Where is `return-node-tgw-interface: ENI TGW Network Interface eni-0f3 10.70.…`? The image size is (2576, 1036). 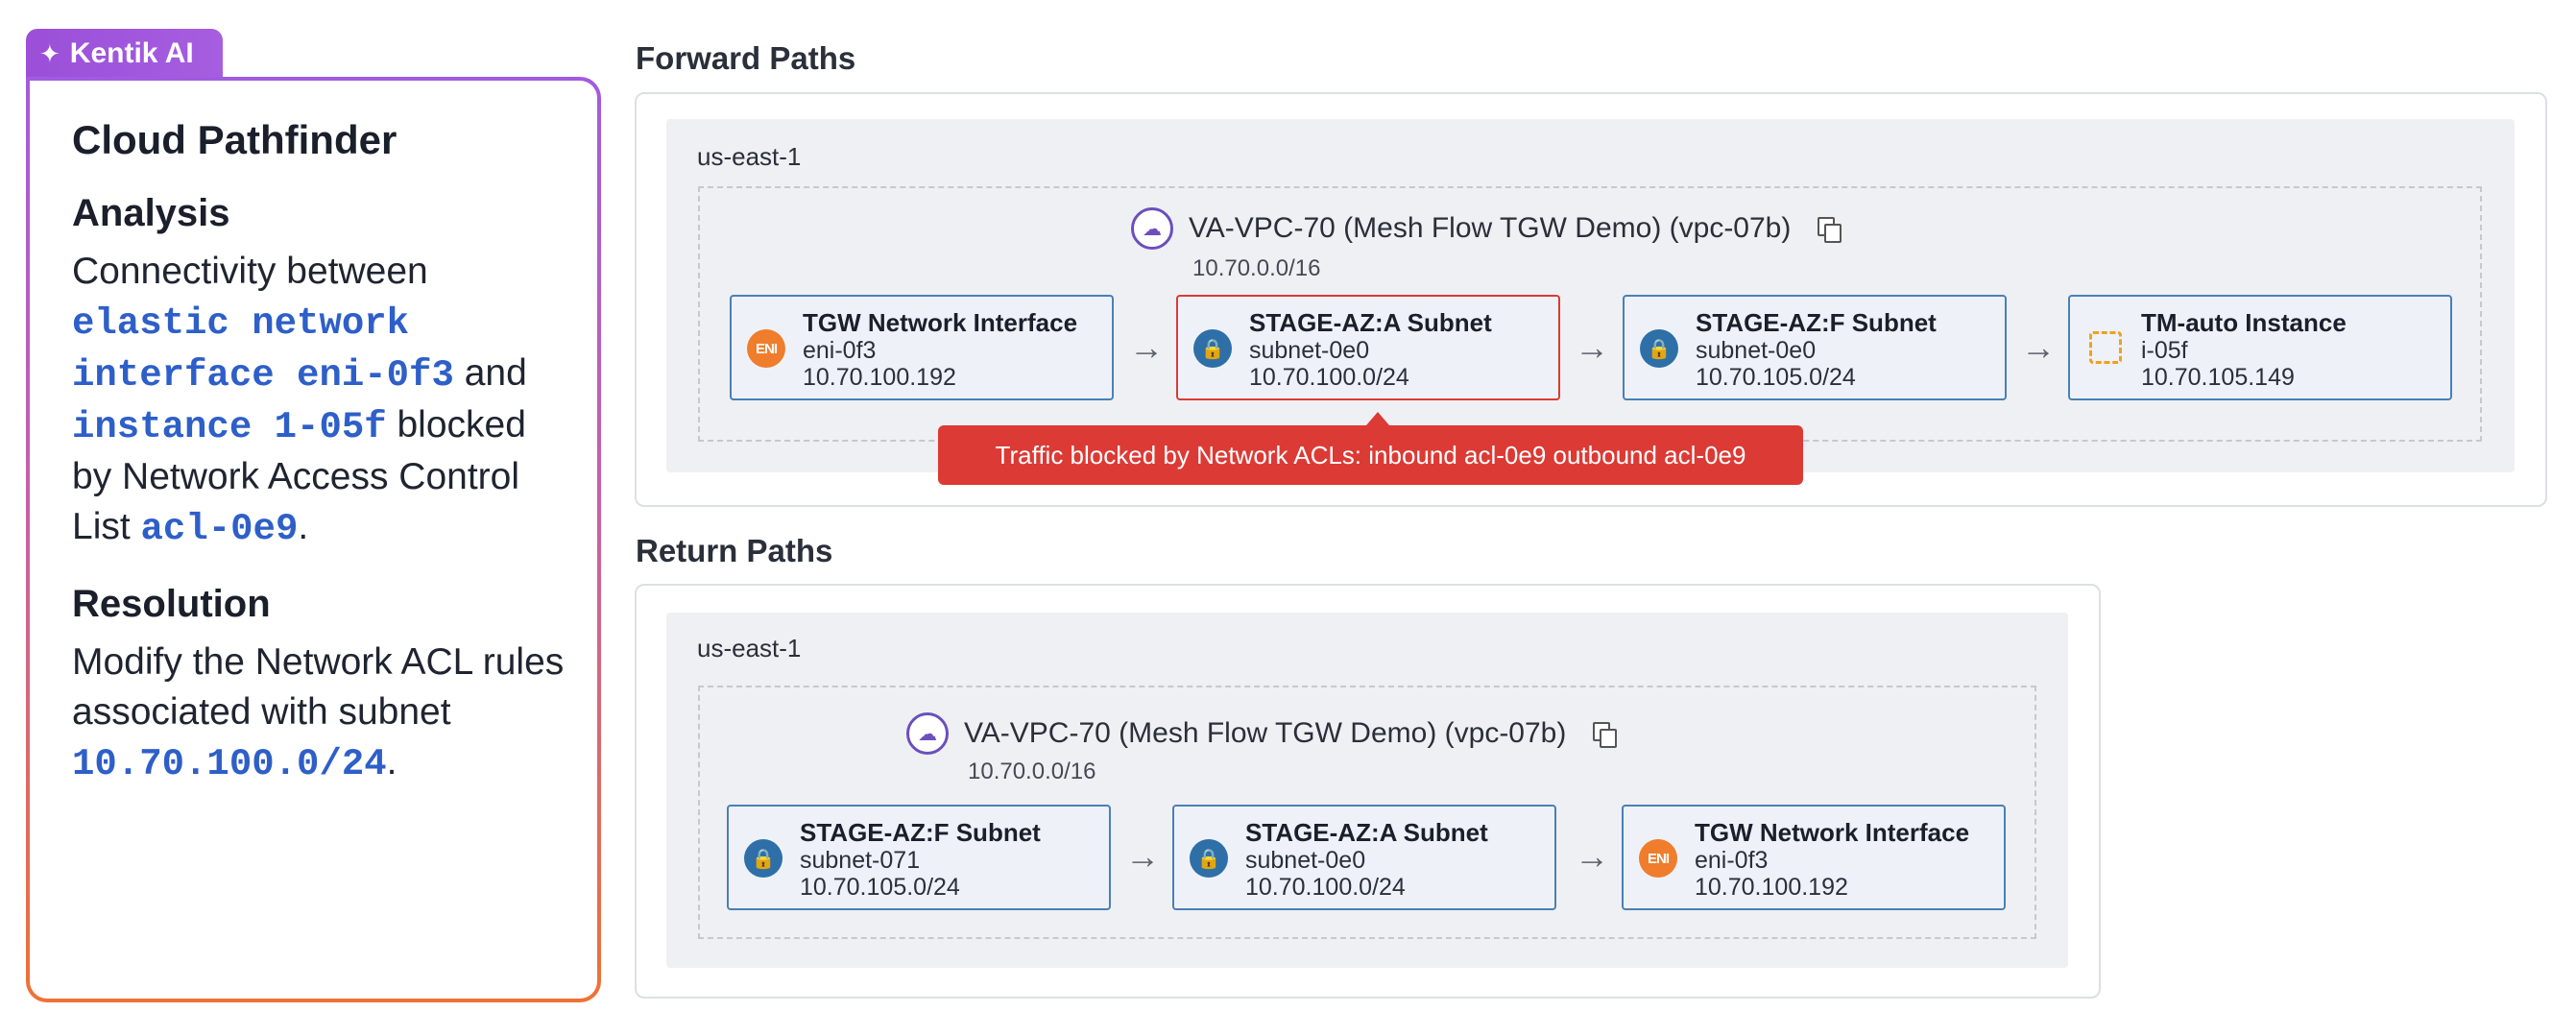
return-node-tgw-interface: ENI TGW Network Interface eni-0f3 10.70.… is located at coordinates (1814, 857).